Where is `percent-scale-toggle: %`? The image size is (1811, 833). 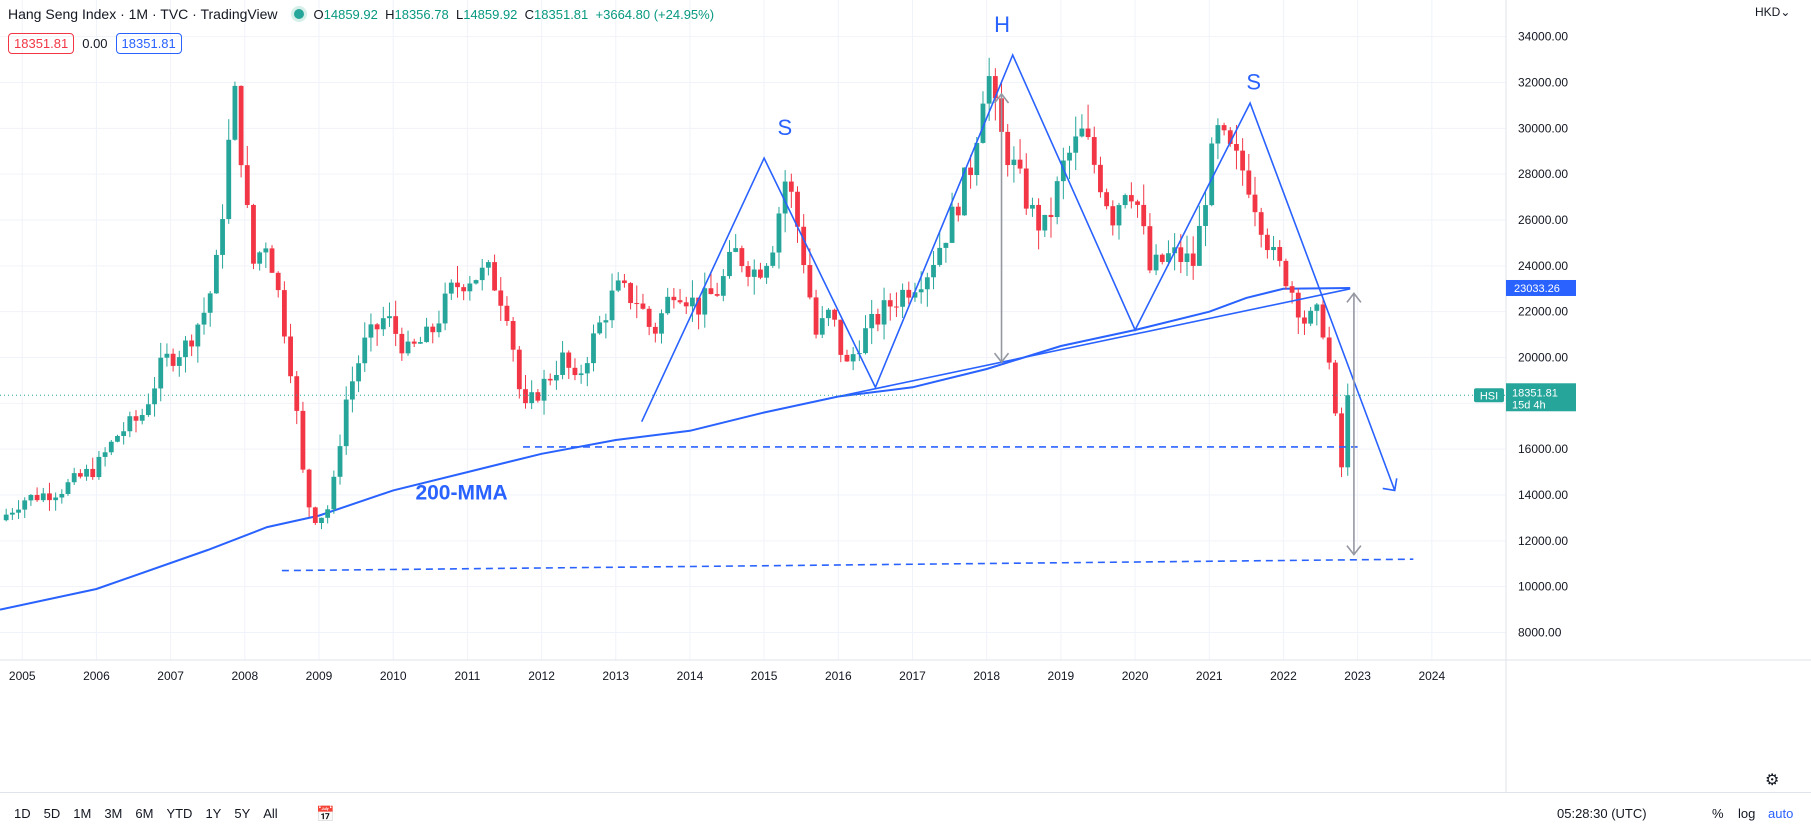 percent-scale-toggle: % is located at coordinates (1718, 813).